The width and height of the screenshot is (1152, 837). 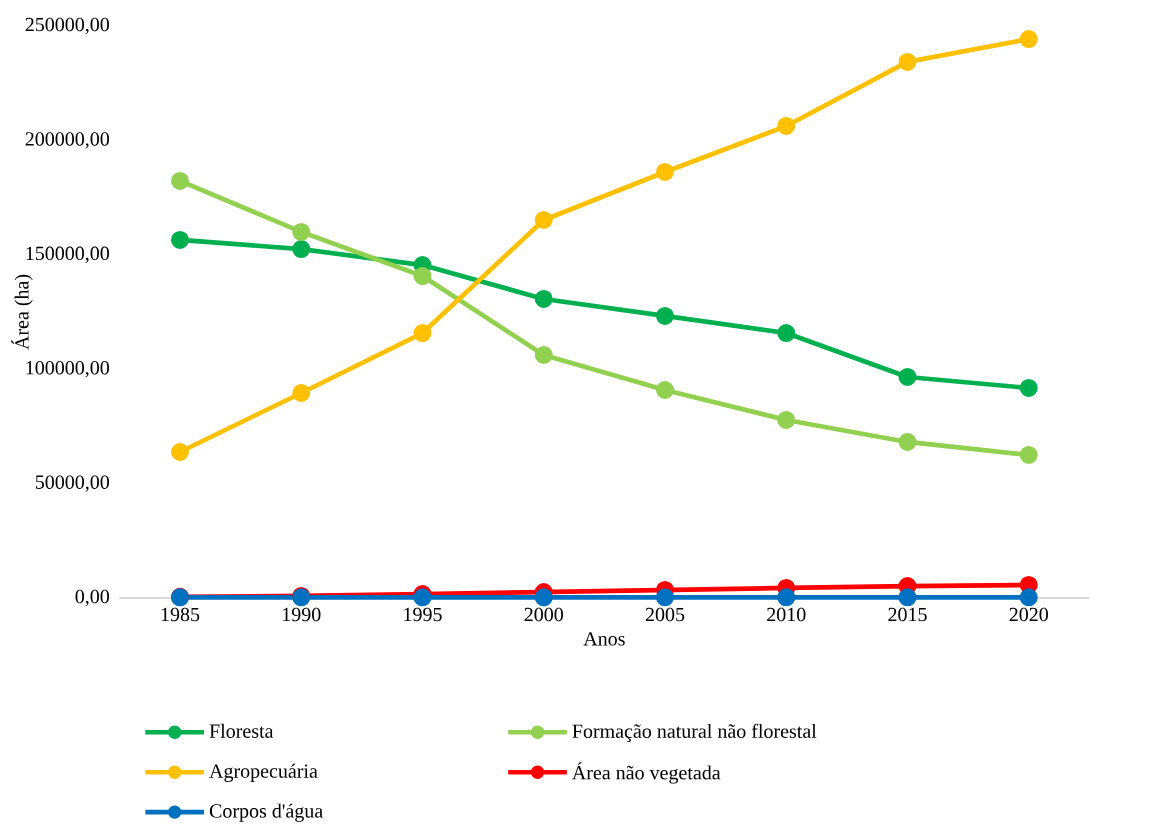 What do you see at coordinates (241, 730) in the screenshot?
I see `legend-label: Floresta` at bounding box center [241, 730].